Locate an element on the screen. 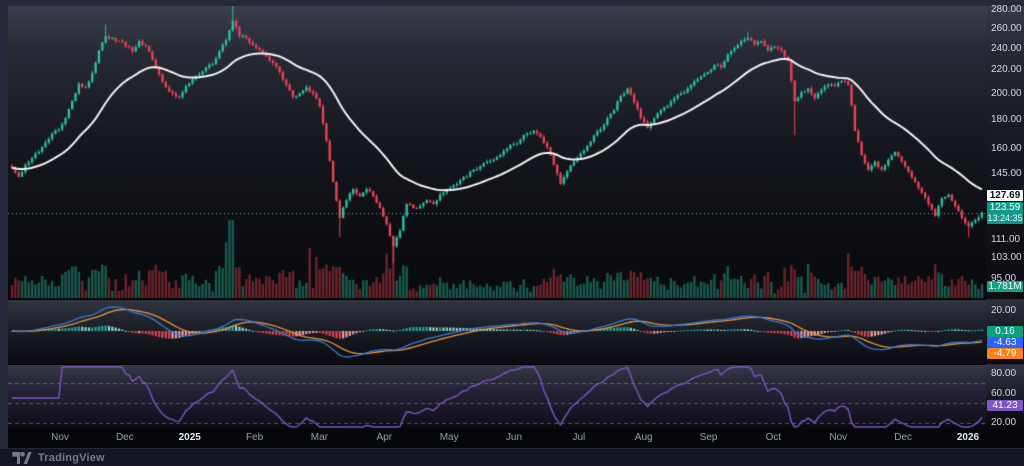  axis-tick-label: 103.00 is located at coordinates (1006, 258).